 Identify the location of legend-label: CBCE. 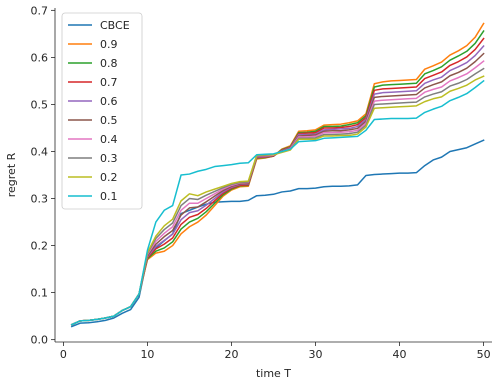
(115, 25).